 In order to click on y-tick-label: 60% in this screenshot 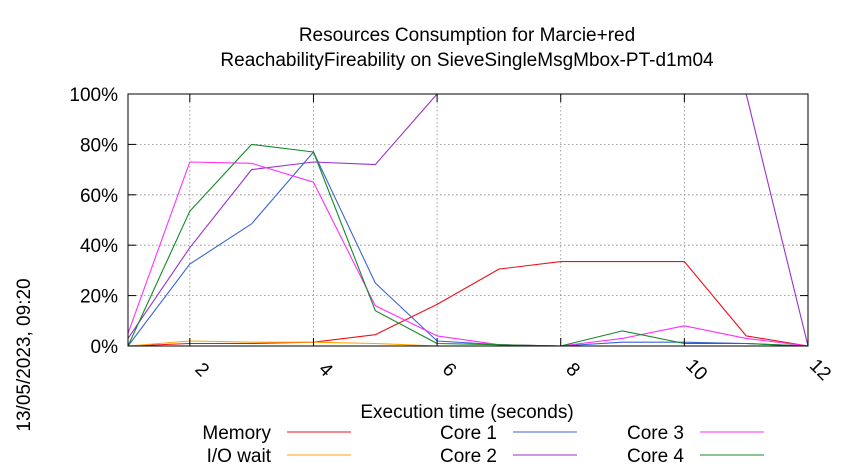, I will do `click(99, 196)`.